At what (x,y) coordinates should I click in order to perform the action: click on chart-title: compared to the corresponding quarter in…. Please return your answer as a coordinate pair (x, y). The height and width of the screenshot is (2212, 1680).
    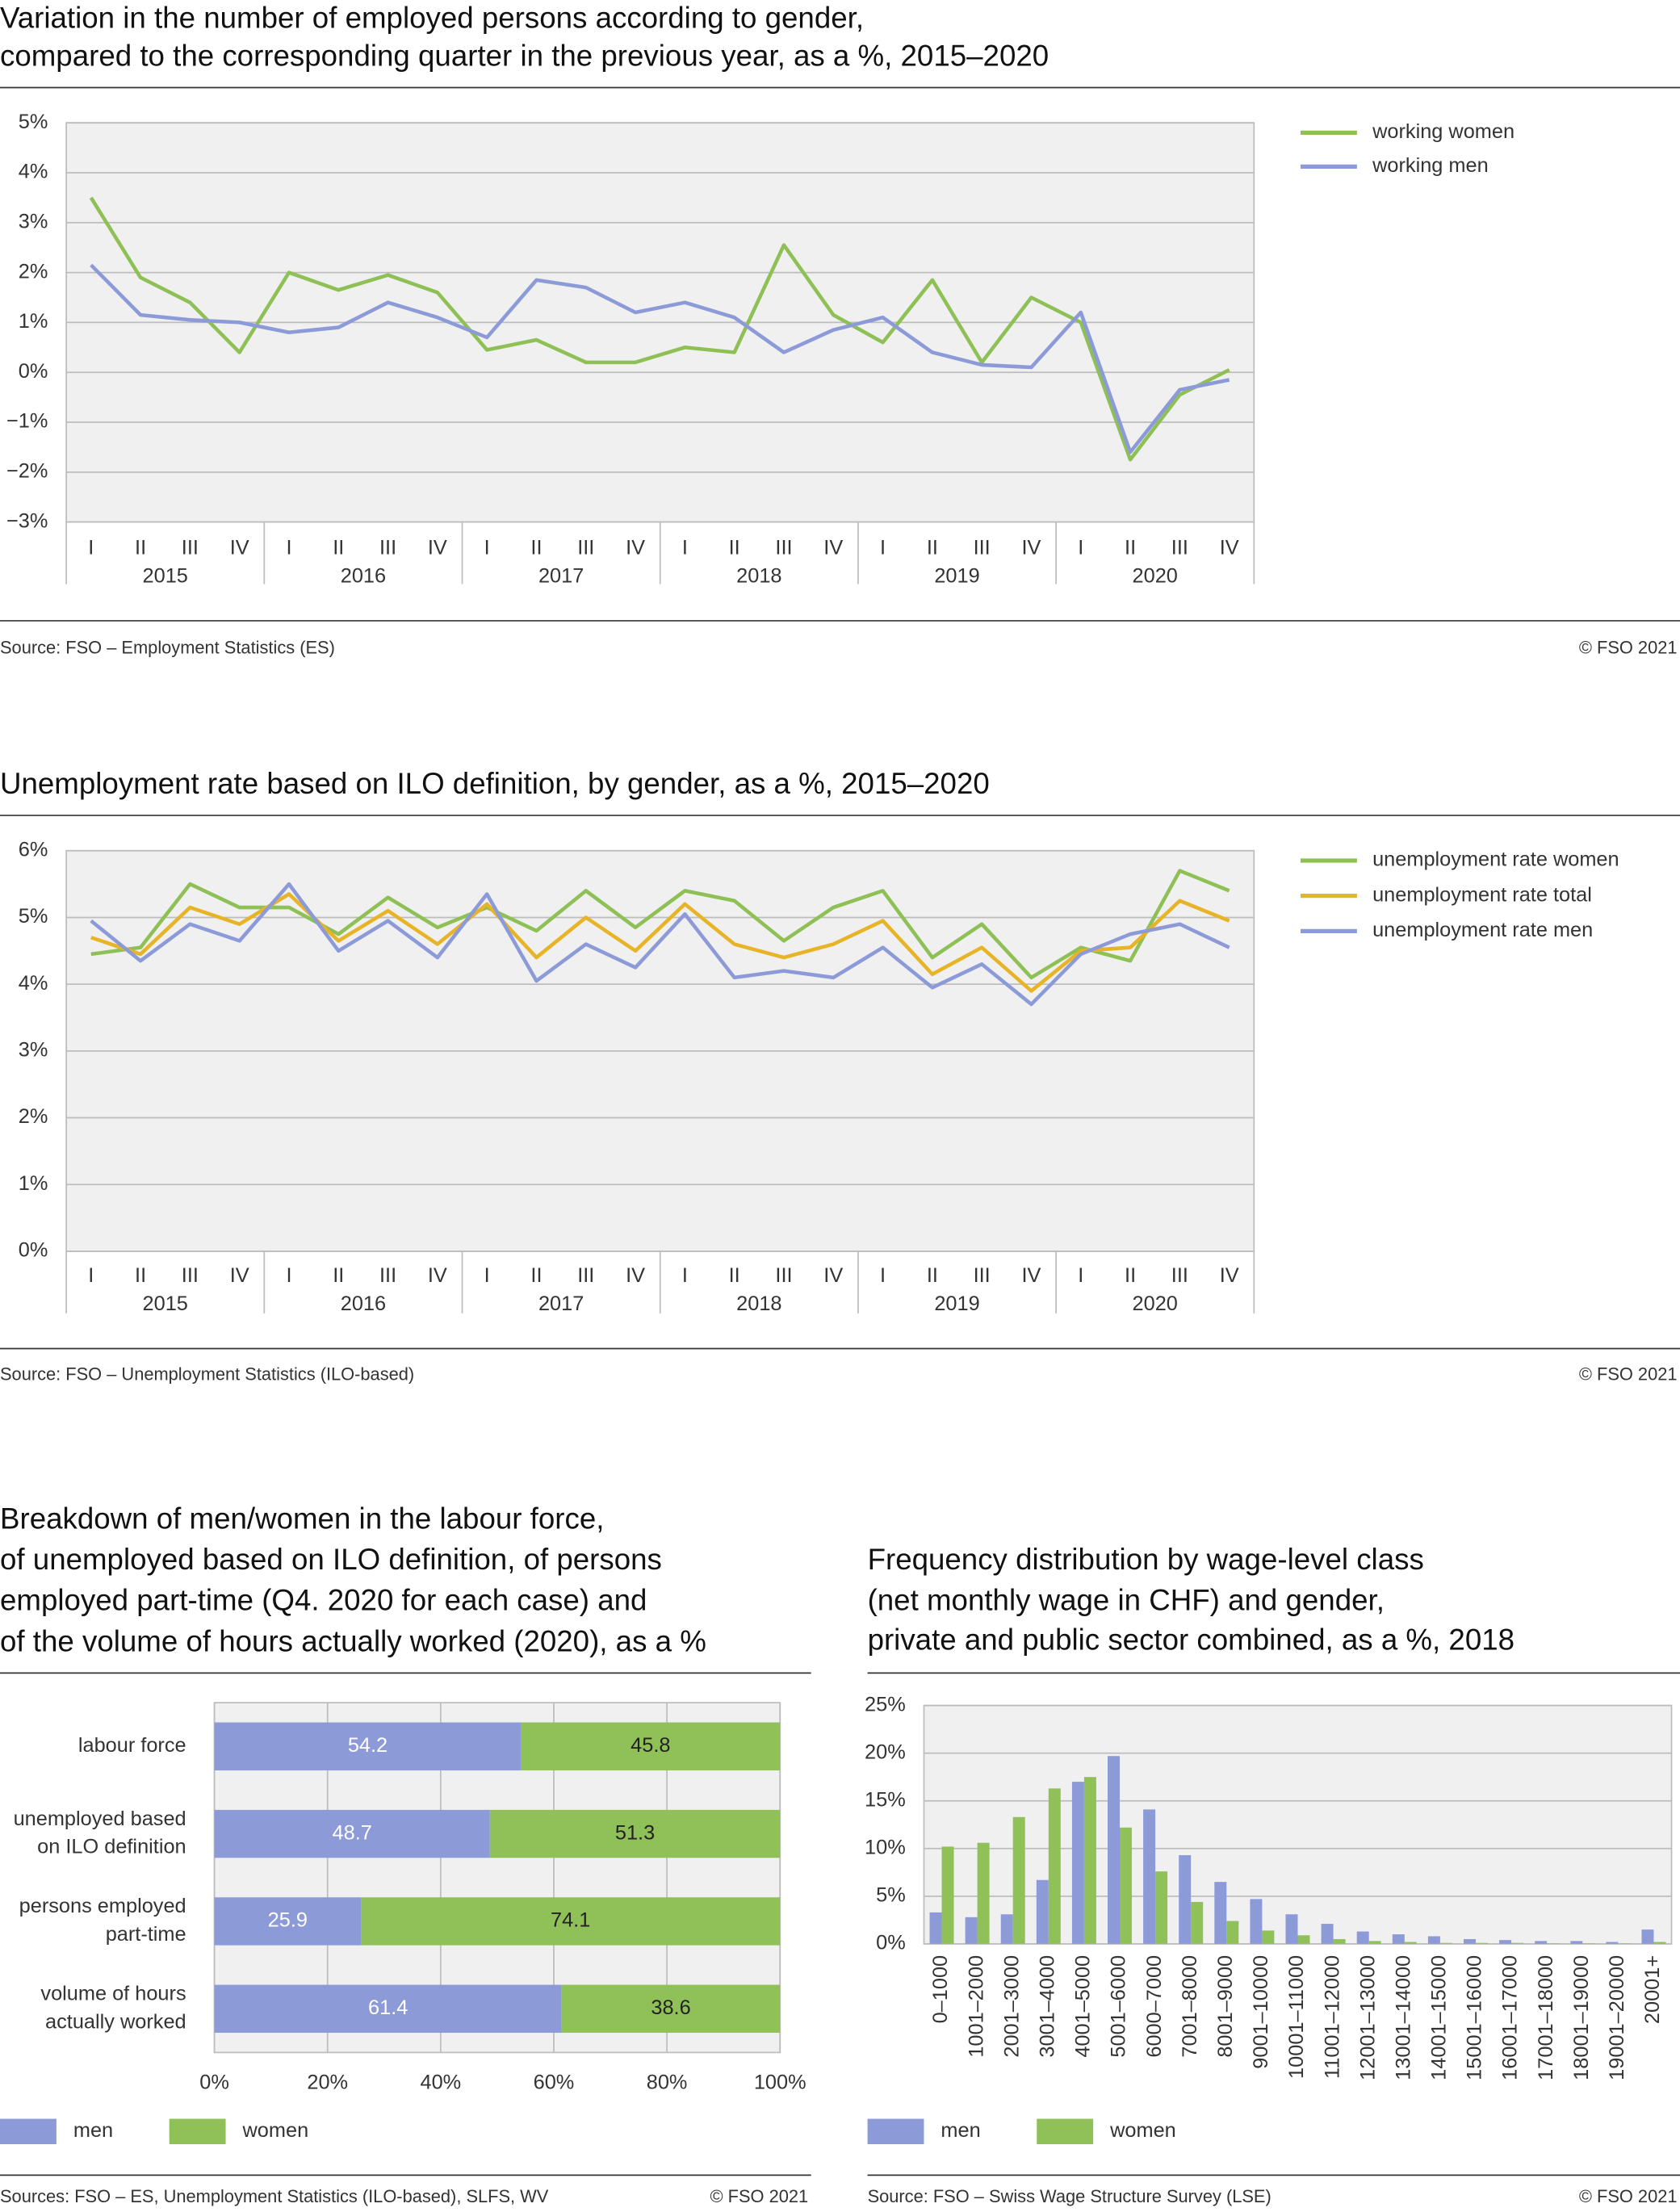
    Looking at the image, I should click on (524, 55).